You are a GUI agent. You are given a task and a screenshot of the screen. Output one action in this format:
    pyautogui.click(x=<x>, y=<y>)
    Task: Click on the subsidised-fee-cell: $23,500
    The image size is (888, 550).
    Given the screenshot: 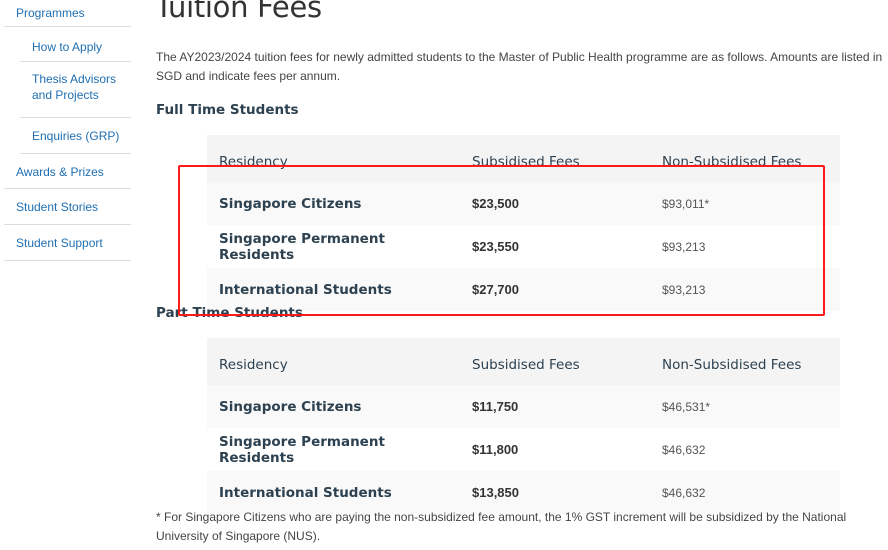 What is the action you would take?
    pyautogui.click(x=555, y=203)
    